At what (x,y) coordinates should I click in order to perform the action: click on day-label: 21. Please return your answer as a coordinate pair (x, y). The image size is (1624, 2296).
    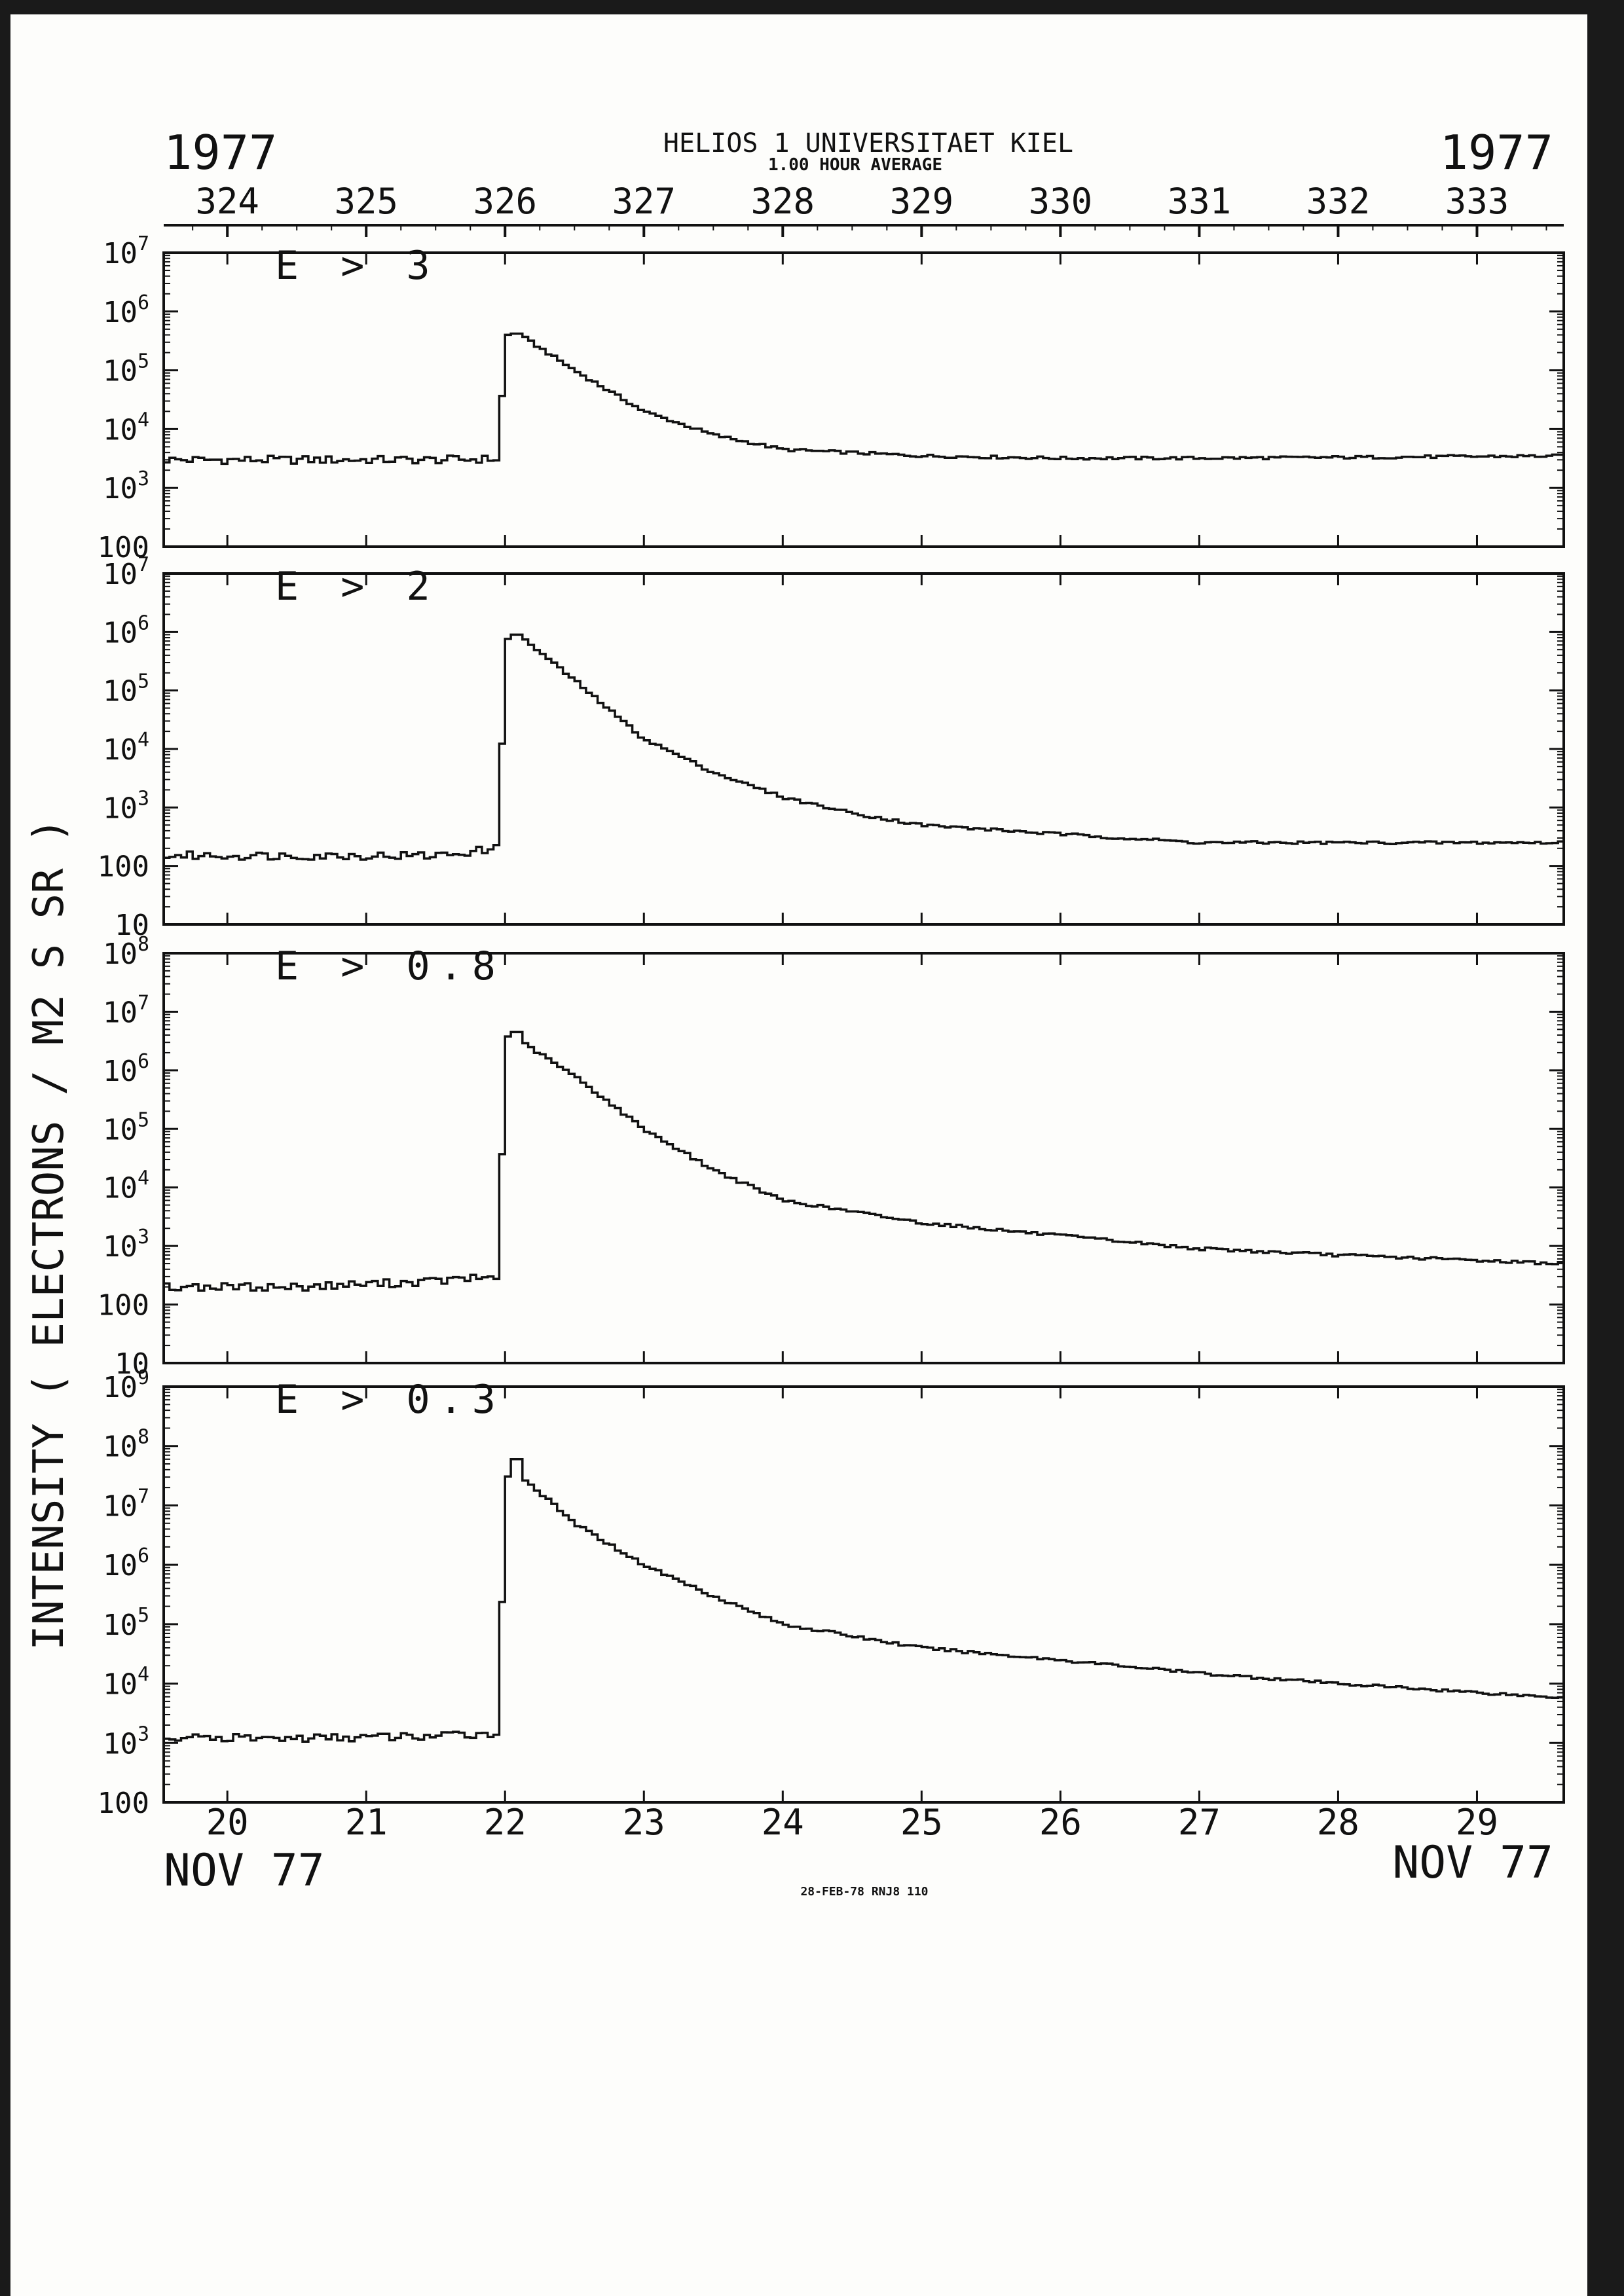
    Looking at the image, I should click on (366, 1822).